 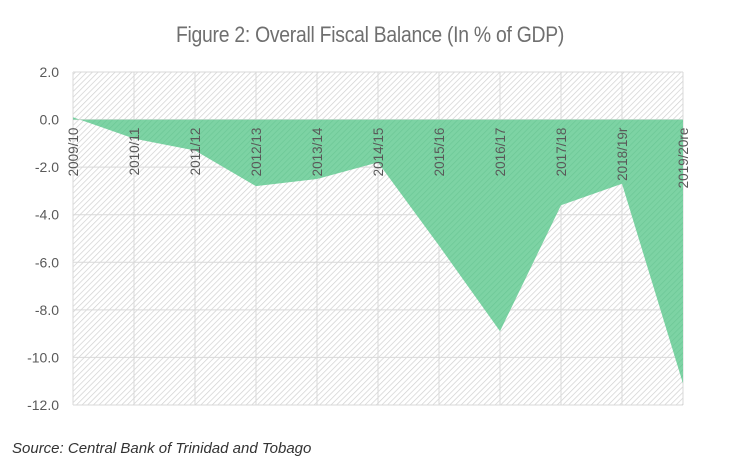 What do you see at coordinates (317, 151) in the screenshot?
I see `x-category-label: 2013/14` at bounding box center [317, 151].